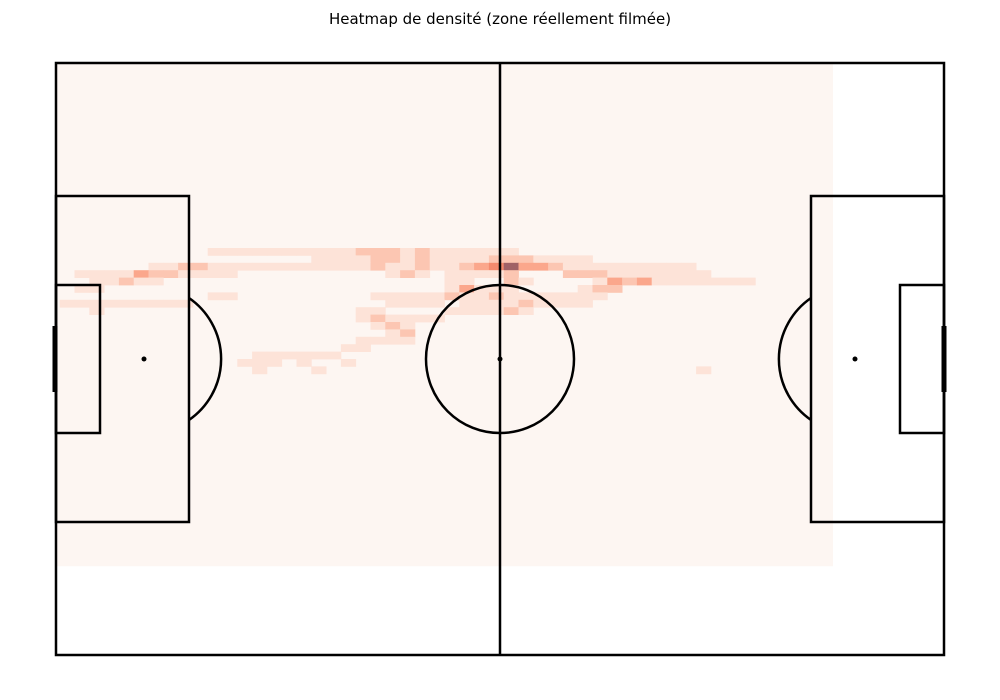 Image resolution: width=1000 pixels, height=700 pixels. I want to click on centre-spot, so click(500, 359).